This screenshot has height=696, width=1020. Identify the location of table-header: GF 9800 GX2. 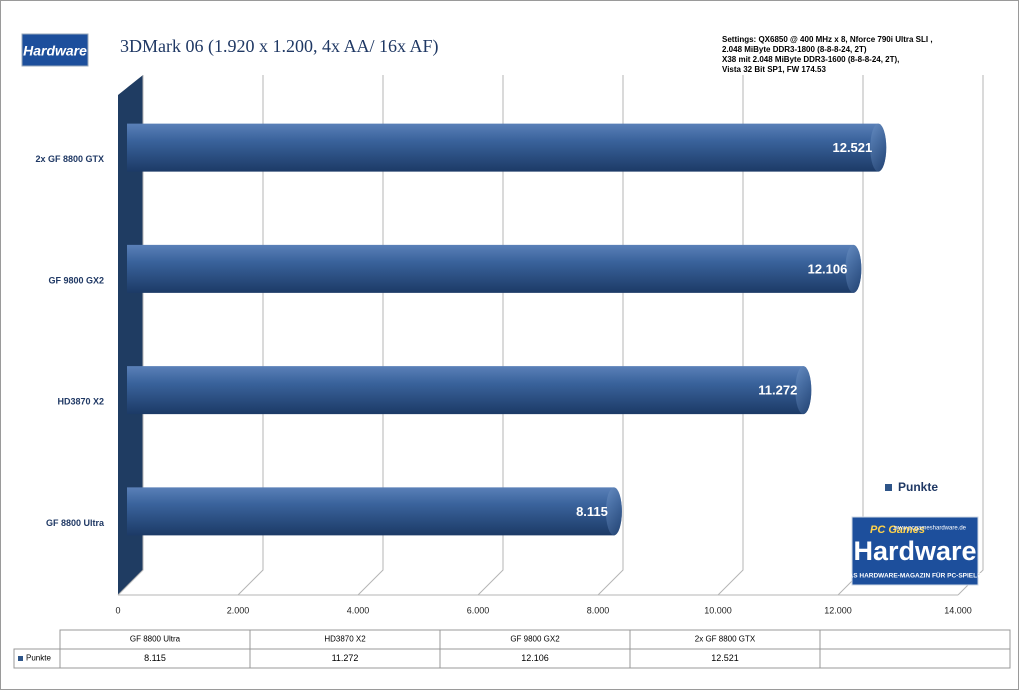
(535, 639).